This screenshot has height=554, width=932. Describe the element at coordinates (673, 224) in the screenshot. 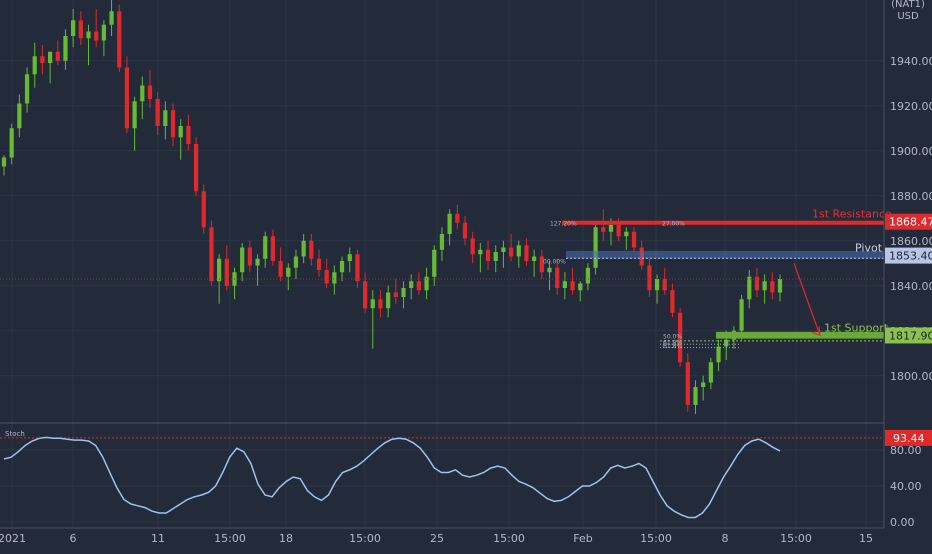

I see `fib-annotation: 27.00%` at that location.